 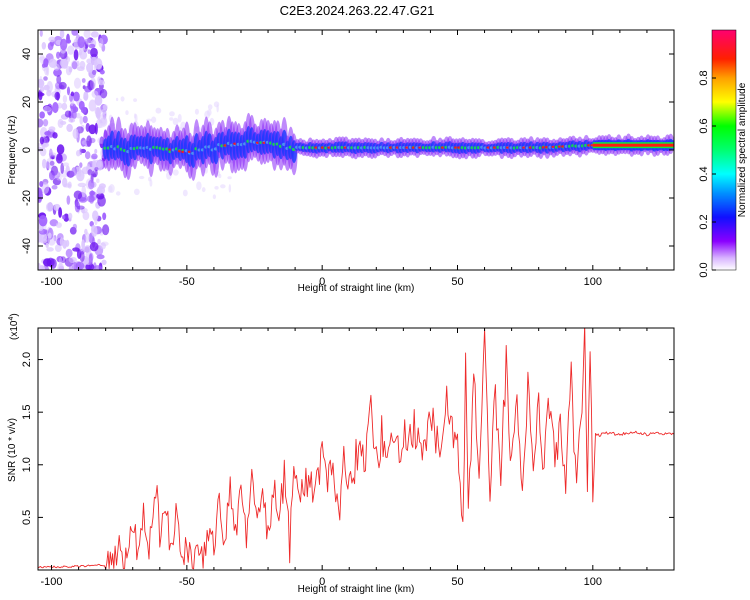 I want to click on spectrogram-x-tick-label: 0, so click(x=322, y=282).